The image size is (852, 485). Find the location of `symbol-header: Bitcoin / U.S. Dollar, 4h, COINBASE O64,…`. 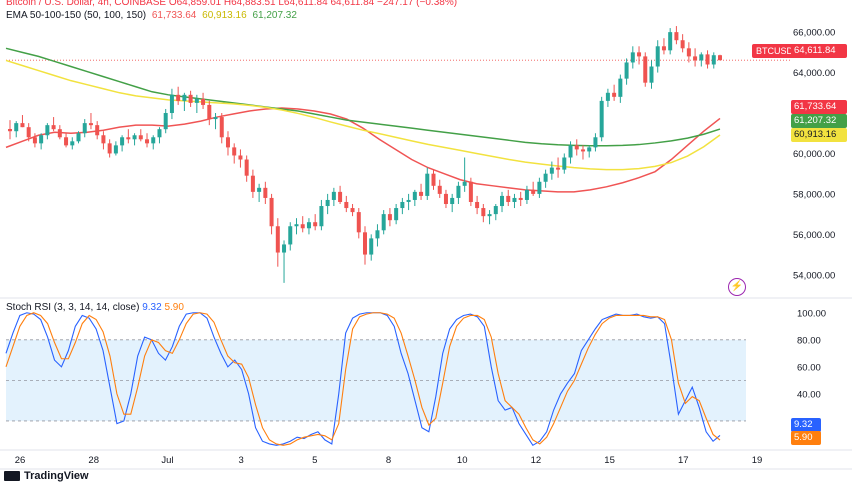

symbol-header: Bitcoin / U.S. Dollar, 4h, COINBASE O64,… is located at coordinates (233, 4).